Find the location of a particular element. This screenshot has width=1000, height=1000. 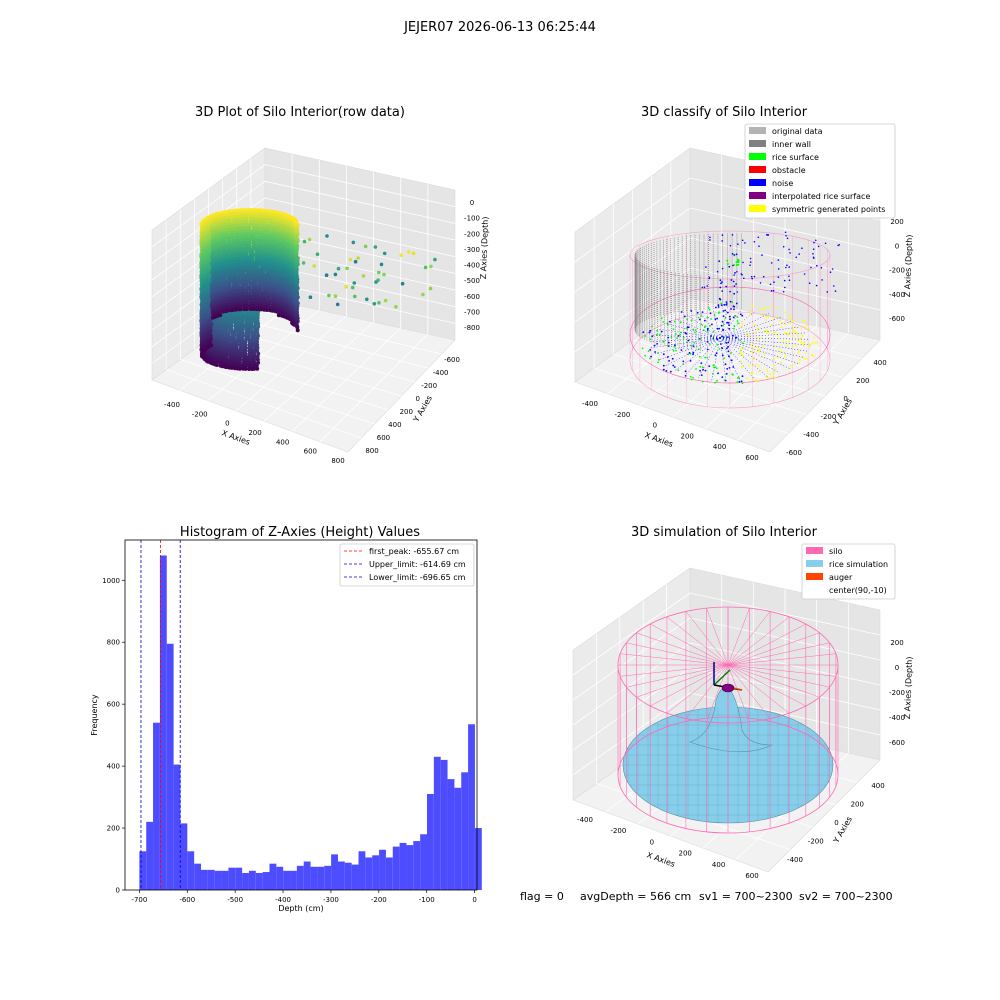

legend-label: inner wall is located at coordinates (791, 144).